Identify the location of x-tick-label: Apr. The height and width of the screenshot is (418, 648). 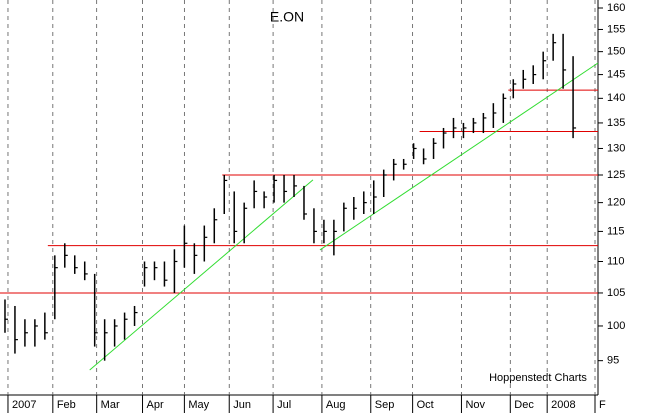
(155, 405).